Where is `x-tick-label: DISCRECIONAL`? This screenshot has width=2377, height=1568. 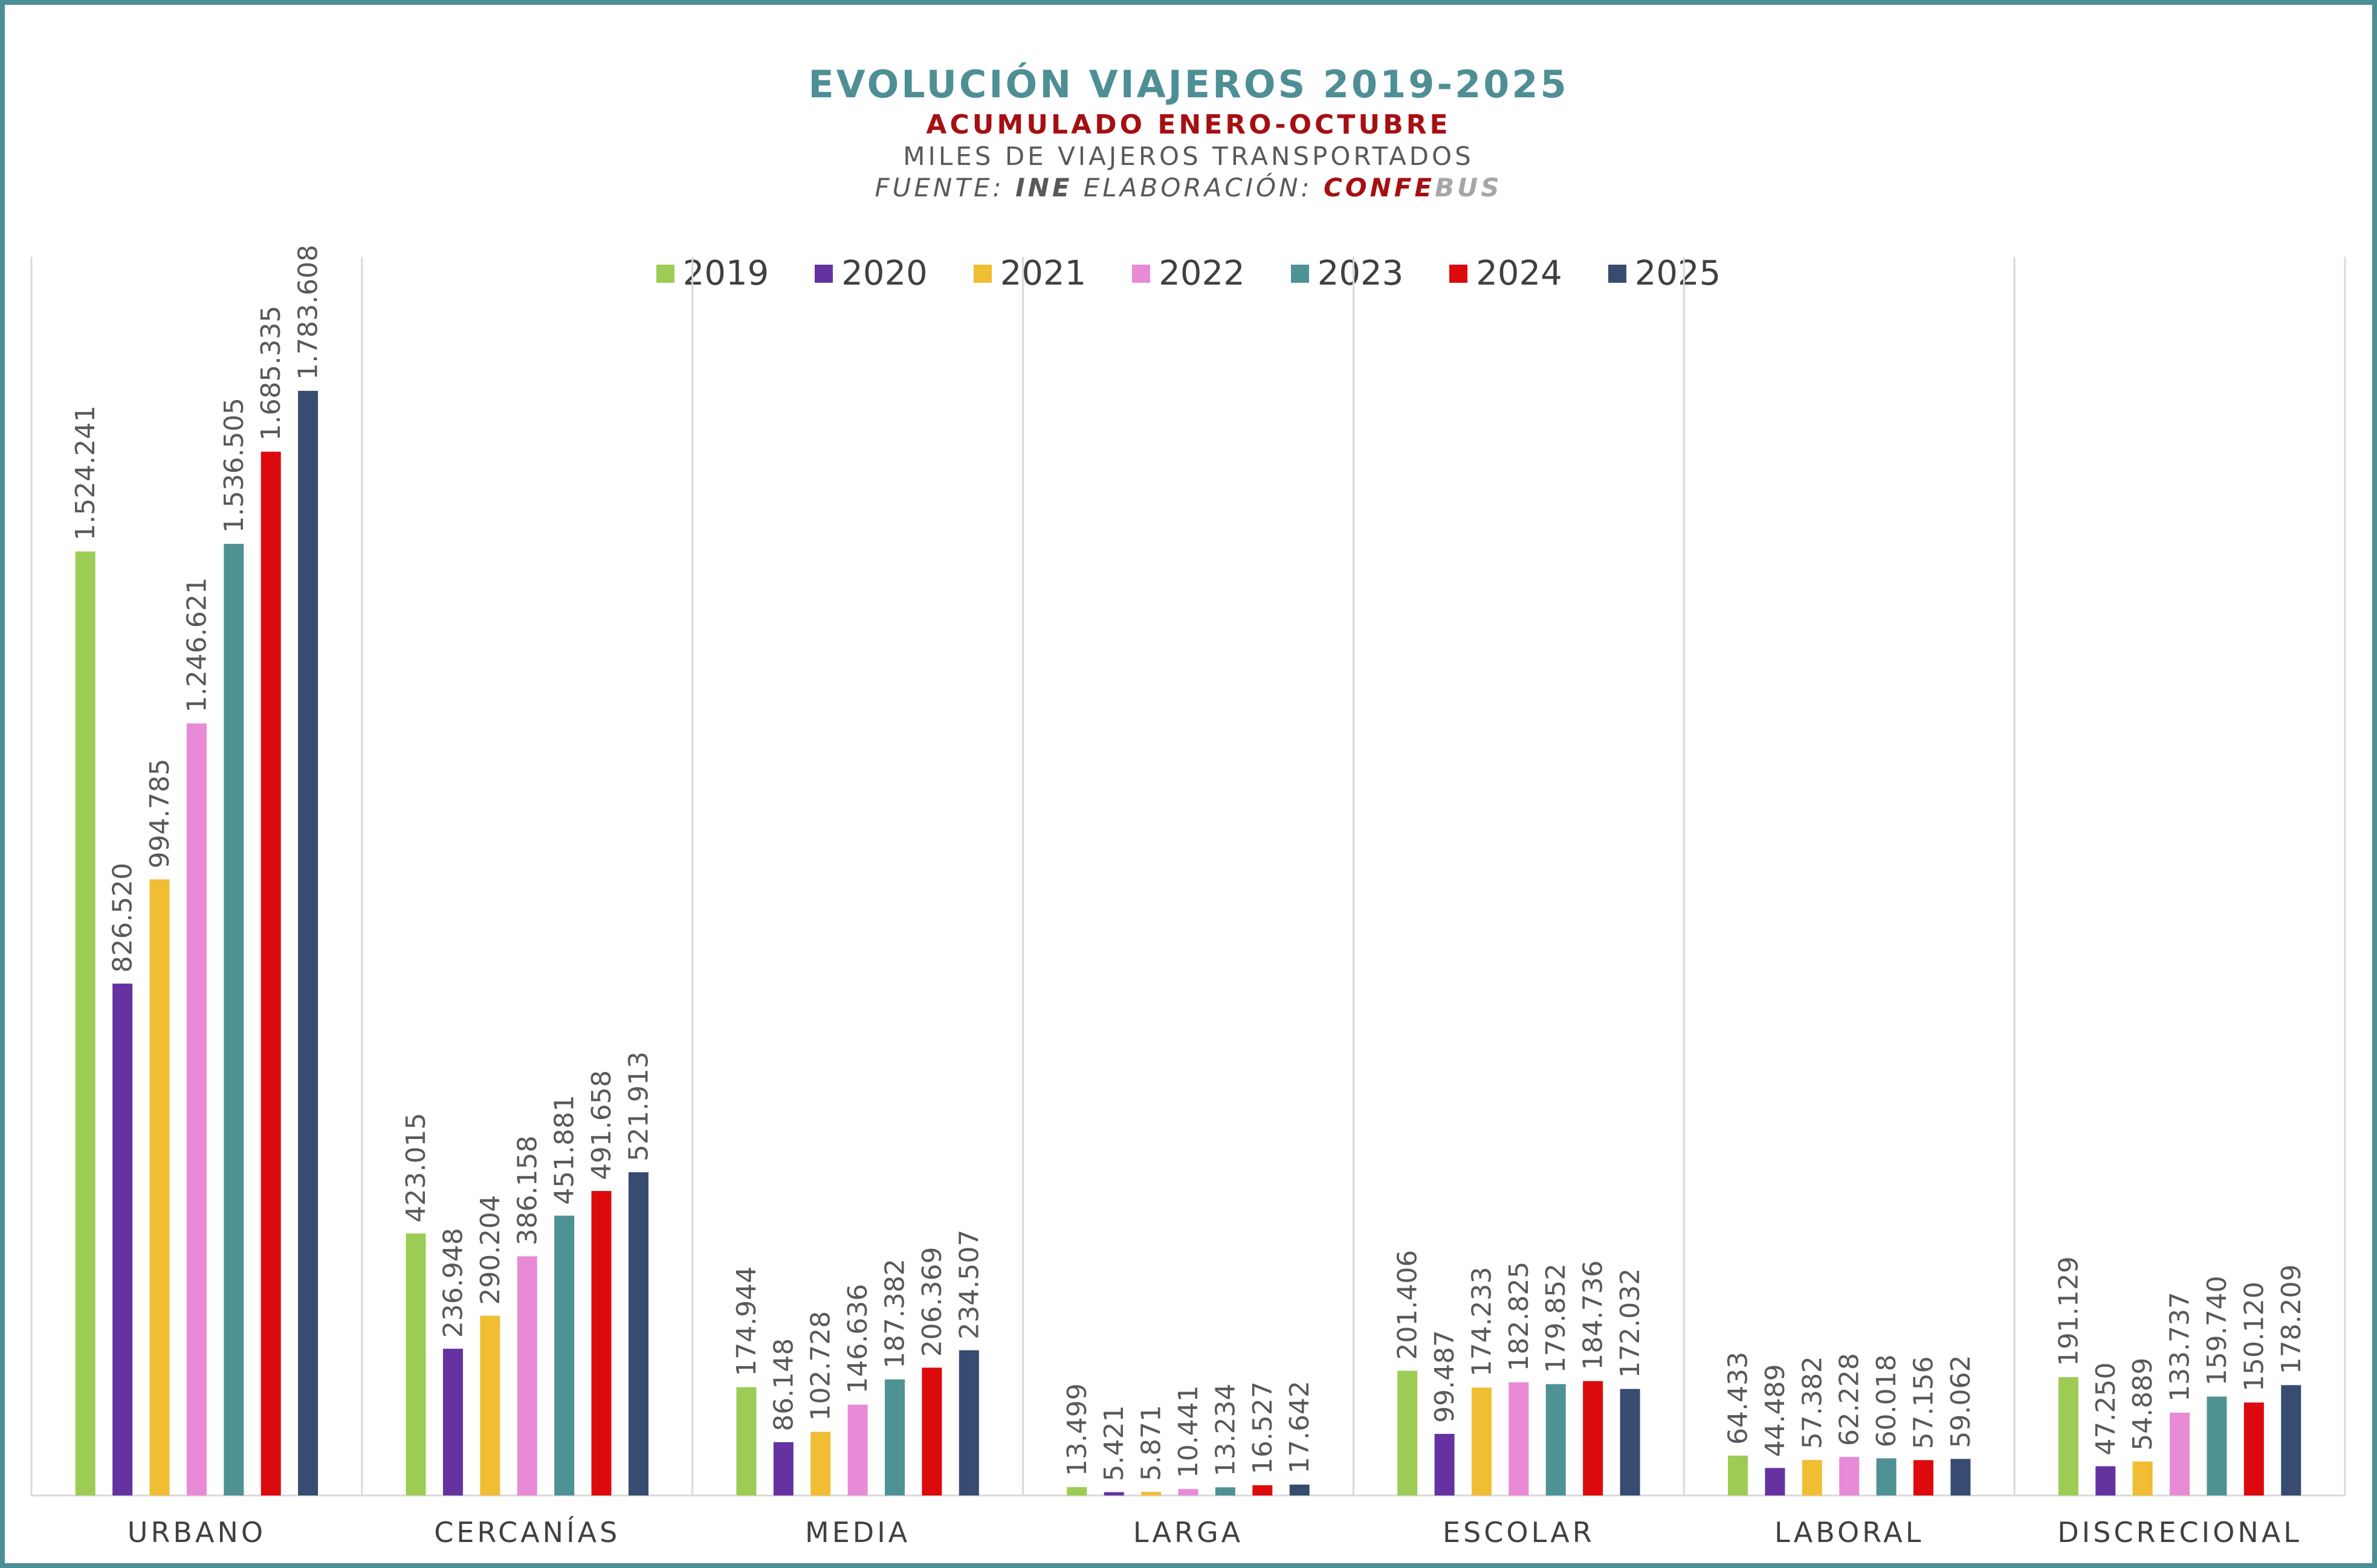
x-tick-label: DISCRECIONAL is located at coordinates (2179, 1532).